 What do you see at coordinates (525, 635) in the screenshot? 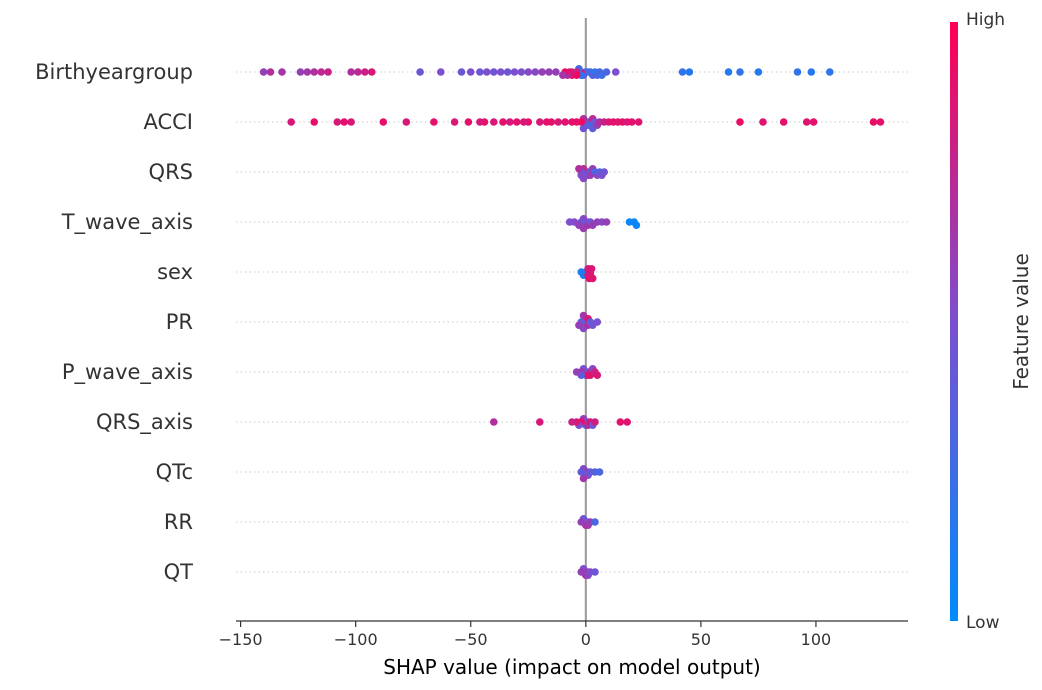
I see `x-ticks: −150 −100 −50 0 50 100` at bounding box center [525, 635].